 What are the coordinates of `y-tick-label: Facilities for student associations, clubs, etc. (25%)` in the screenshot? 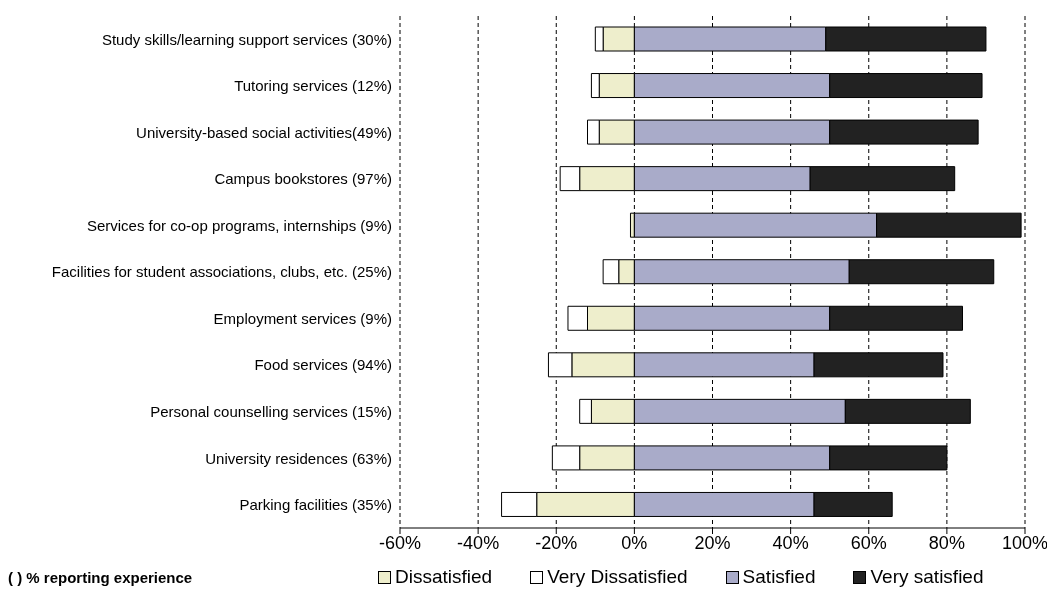 It's located at (221, 272).